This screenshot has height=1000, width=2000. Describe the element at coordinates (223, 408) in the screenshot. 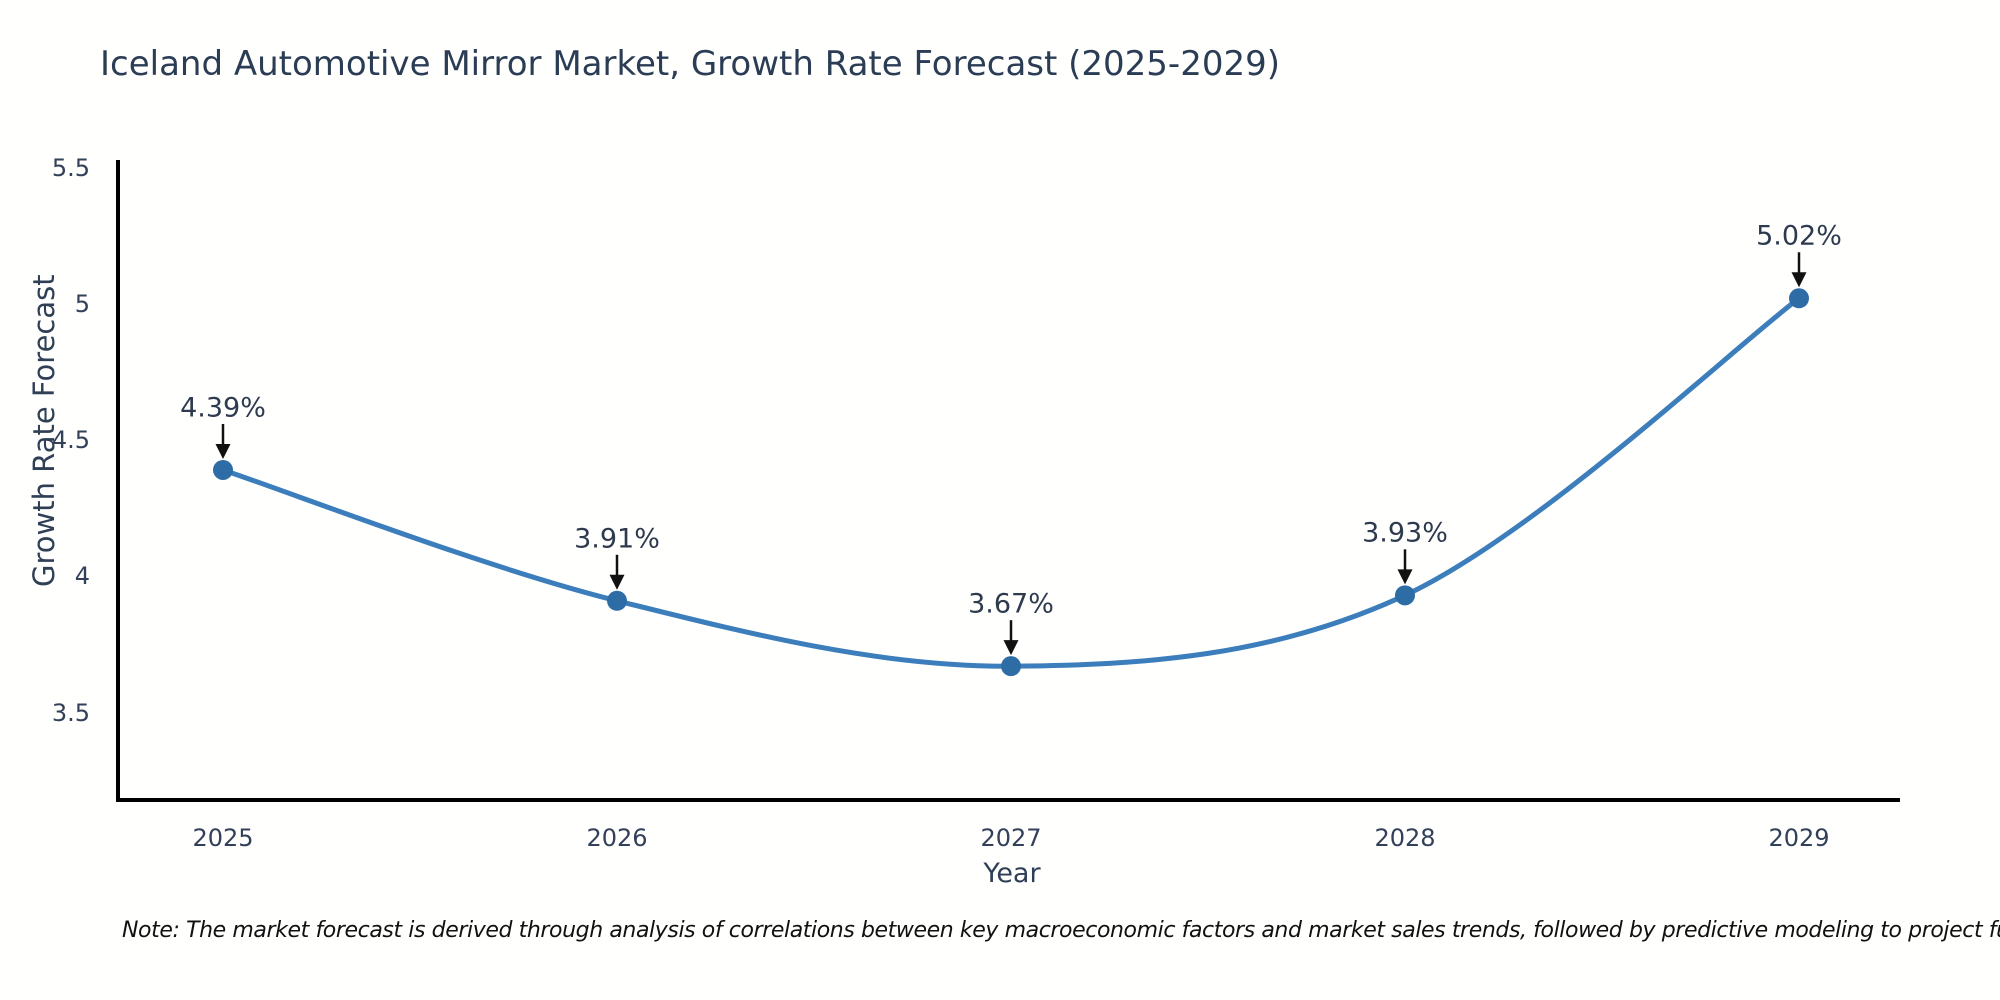

I see `point-annotation: 4.39%` at that location.